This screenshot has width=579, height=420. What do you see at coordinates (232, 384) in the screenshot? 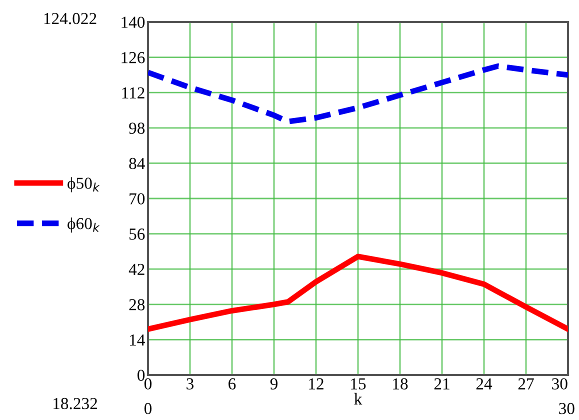
I see `x-tick-label: 6` at bounding box center [232, 384].